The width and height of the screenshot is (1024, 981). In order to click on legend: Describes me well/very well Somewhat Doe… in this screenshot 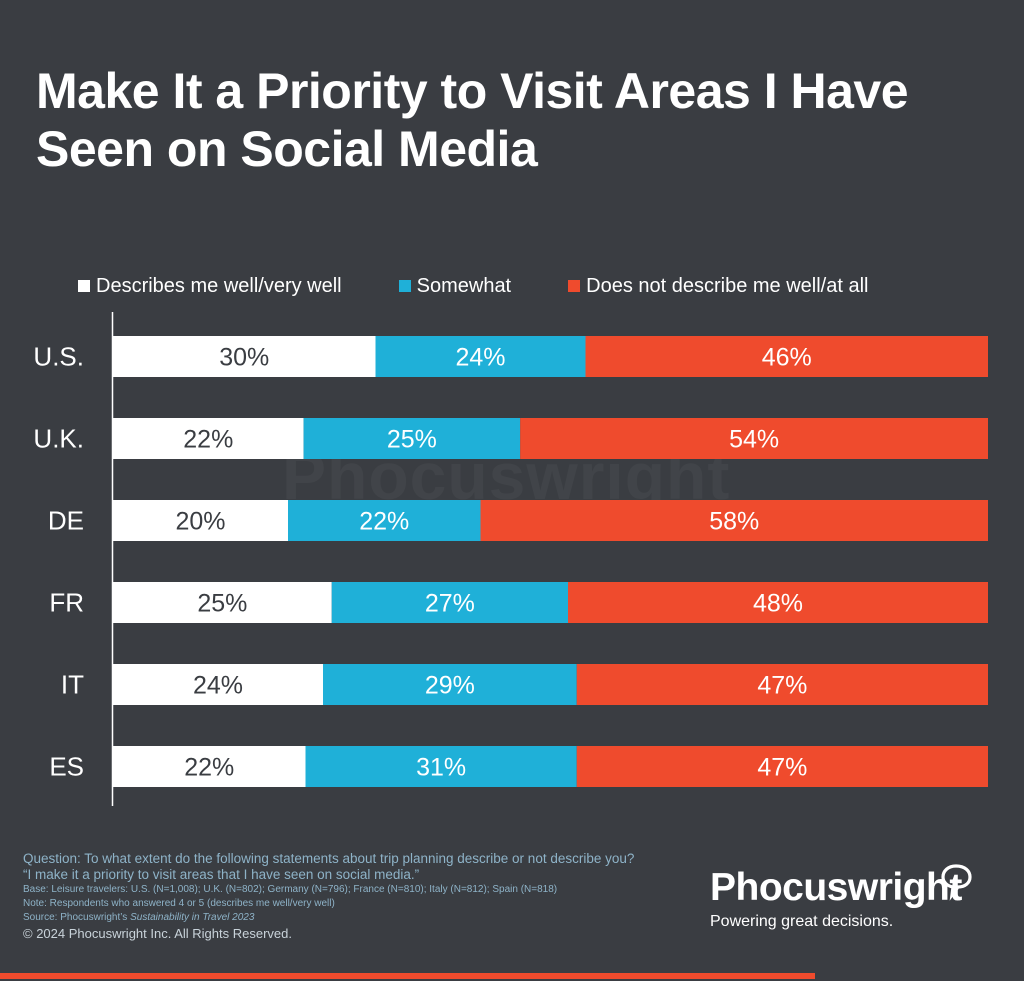, I will do `click(473, 286)`.